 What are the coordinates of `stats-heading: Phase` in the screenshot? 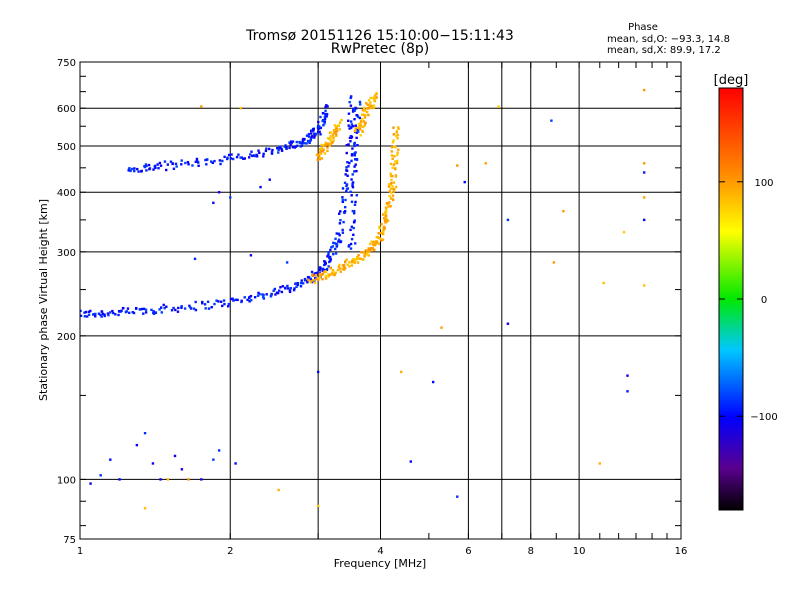 It's located at (643, 27).